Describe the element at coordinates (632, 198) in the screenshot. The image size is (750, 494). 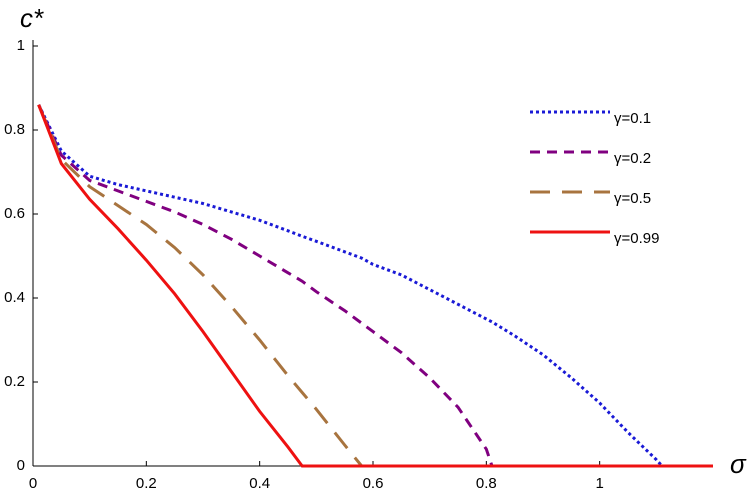
I see `legend-label: γ=0.5` at that location.